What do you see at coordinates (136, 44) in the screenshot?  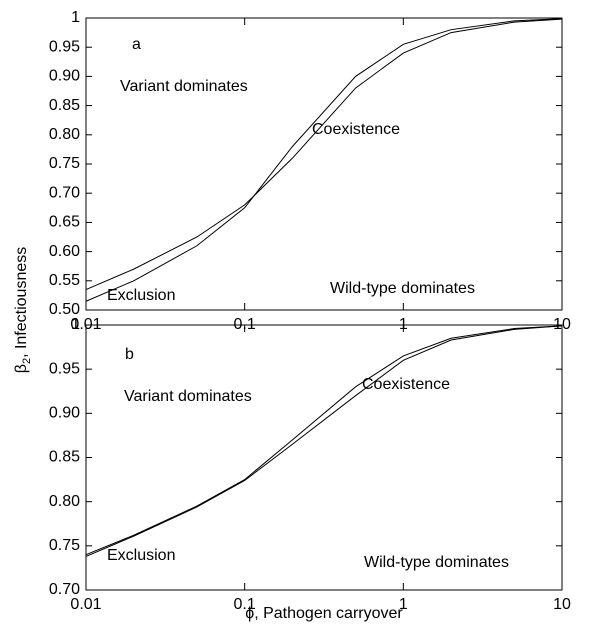 I see `panel-letter: a` at bounding box center [136, 44].